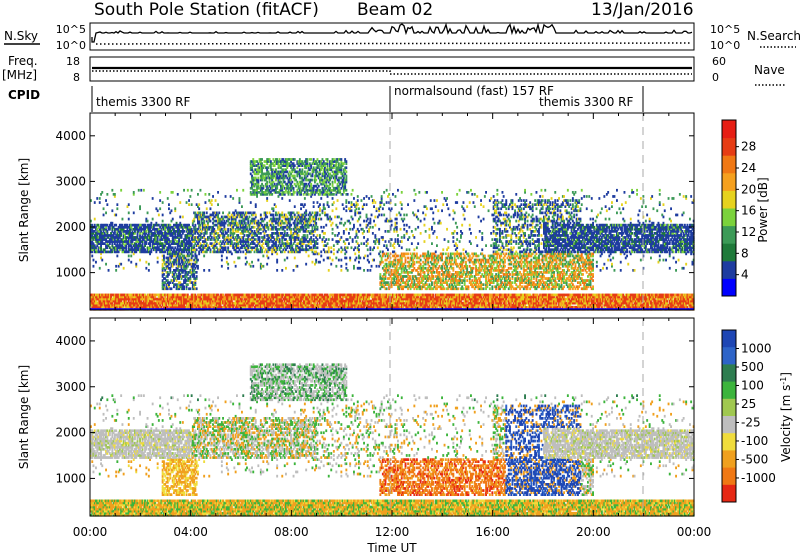 This screenshot has height=554, width=800. What do you see at coordinates (769, 70) in the screenshot?
I see `nave-label: Nave` at bounding box center [769, 70].